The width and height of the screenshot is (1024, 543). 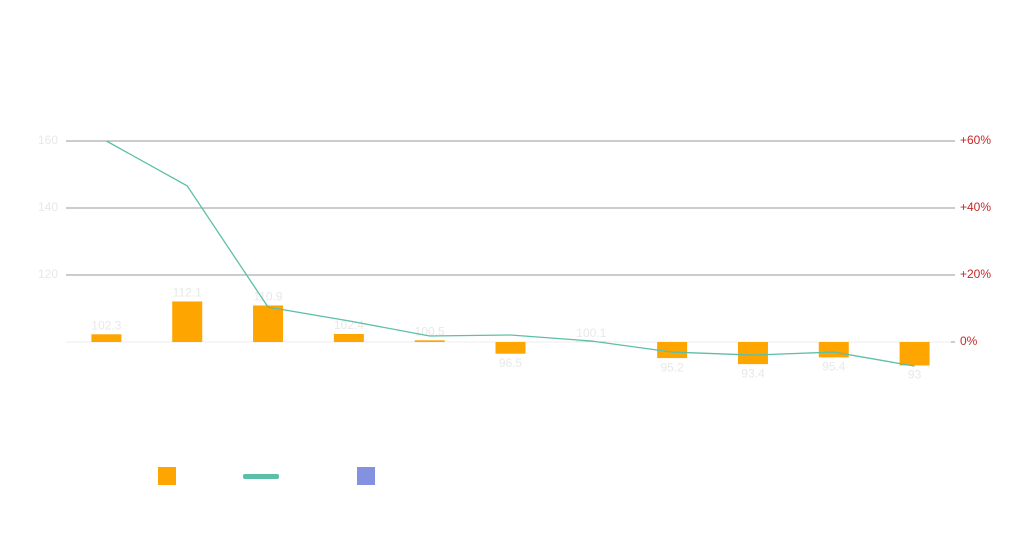 I want to click on y2-tick-label: +40%, so click(x=975, y=207).